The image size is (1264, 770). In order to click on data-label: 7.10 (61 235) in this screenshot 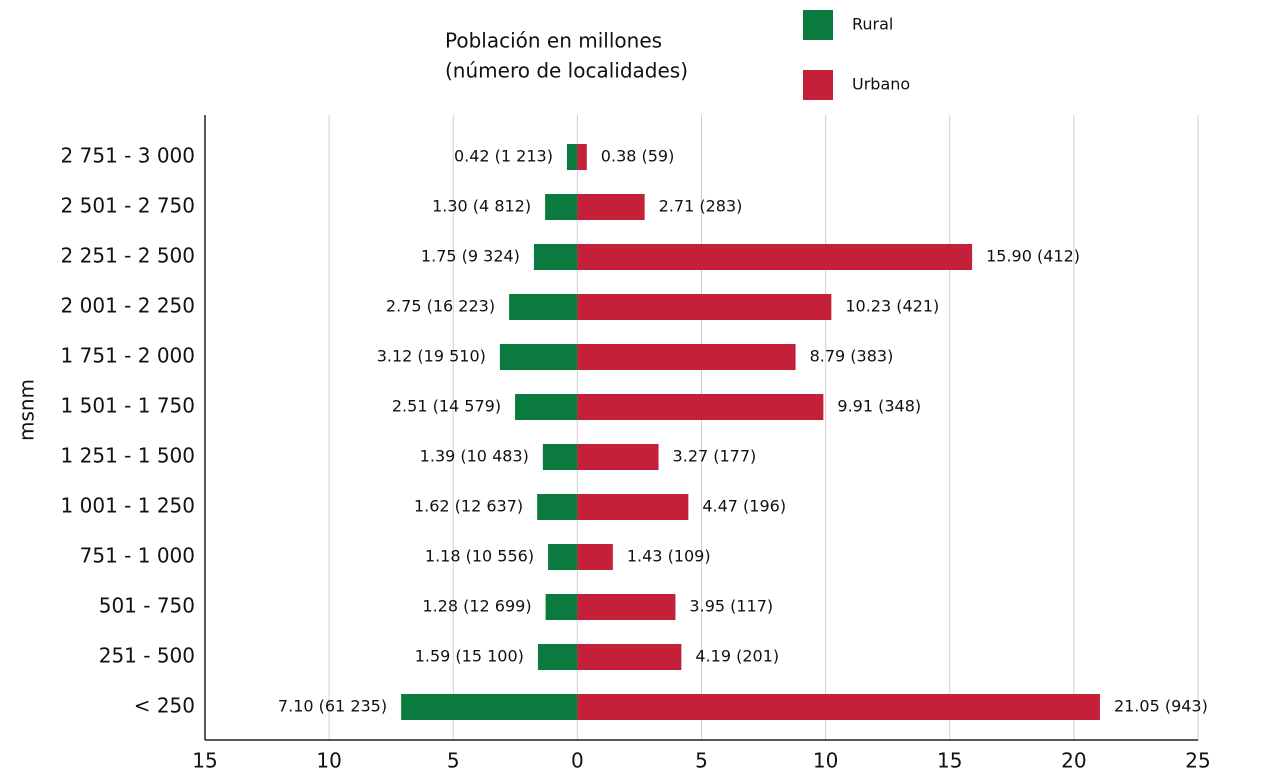, I will do `click(332, 706)`.